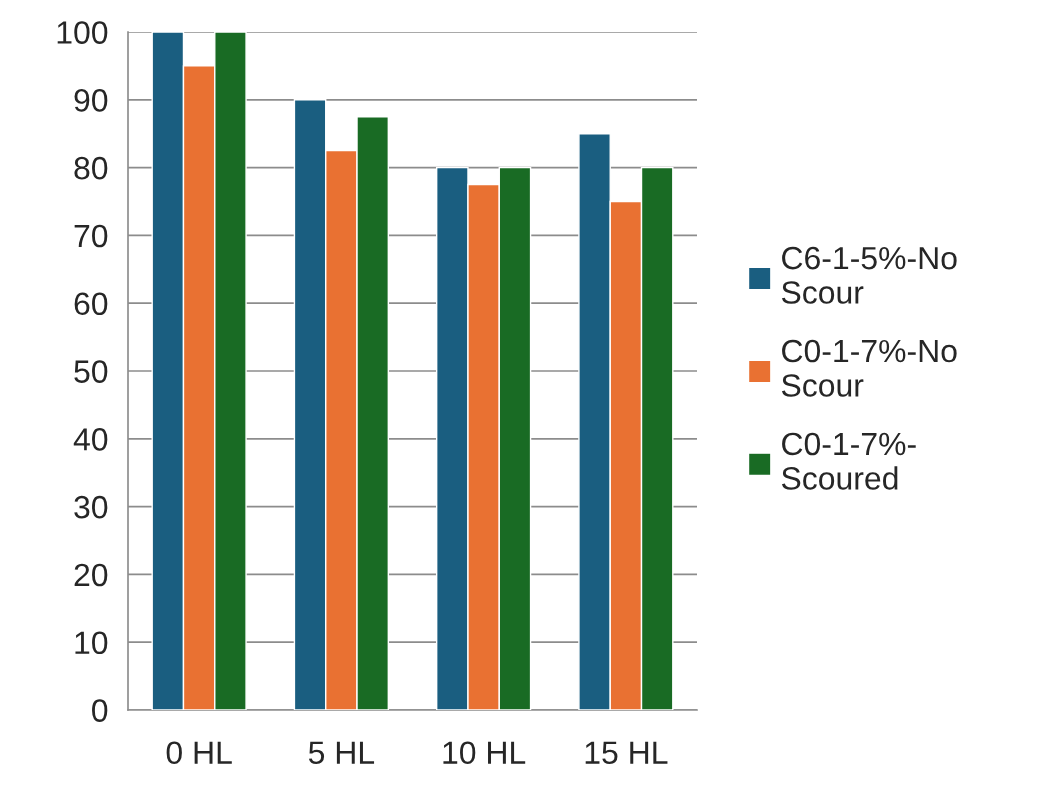  Describe the element at coordinates (626, 753) in the screenshot. I see `x-tick-label: 15 HL` at that location.